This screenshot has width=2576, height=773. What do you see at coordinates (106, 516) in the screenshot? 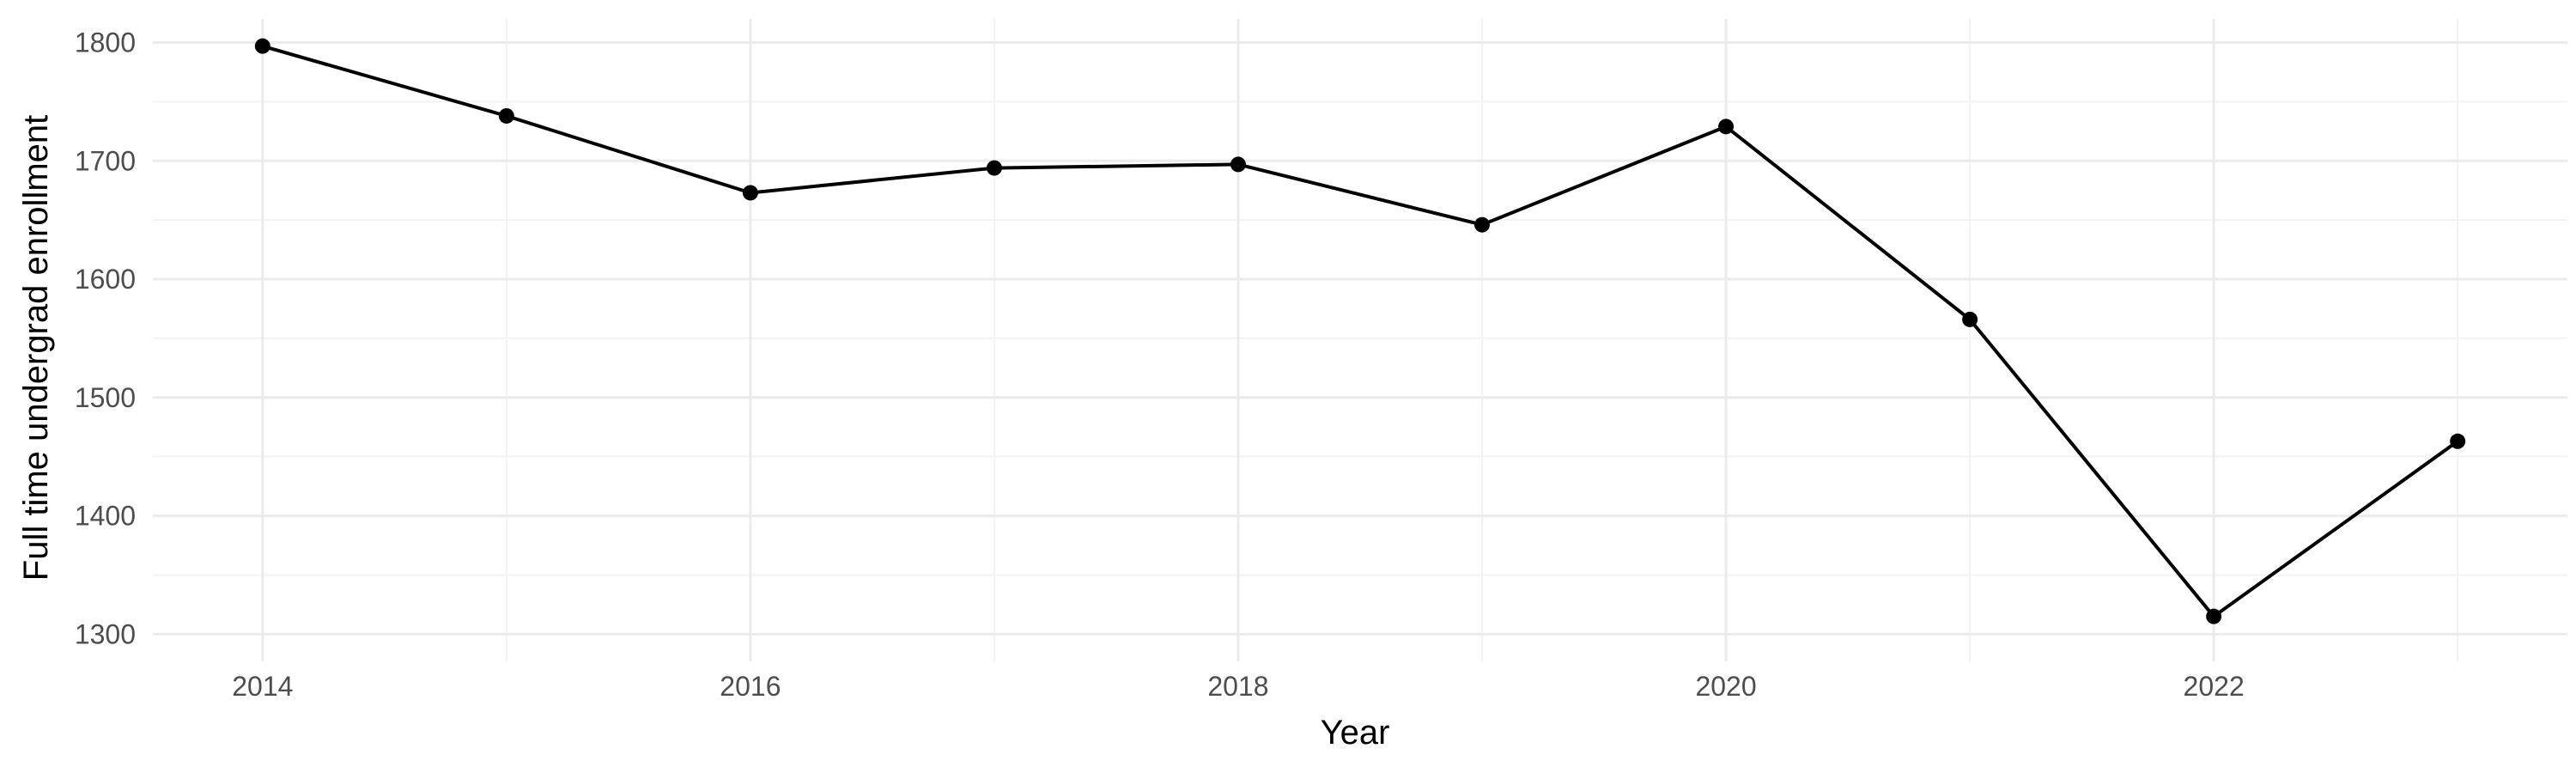
I see `y-tick-label: 1400` at bounding box center [106, 516].